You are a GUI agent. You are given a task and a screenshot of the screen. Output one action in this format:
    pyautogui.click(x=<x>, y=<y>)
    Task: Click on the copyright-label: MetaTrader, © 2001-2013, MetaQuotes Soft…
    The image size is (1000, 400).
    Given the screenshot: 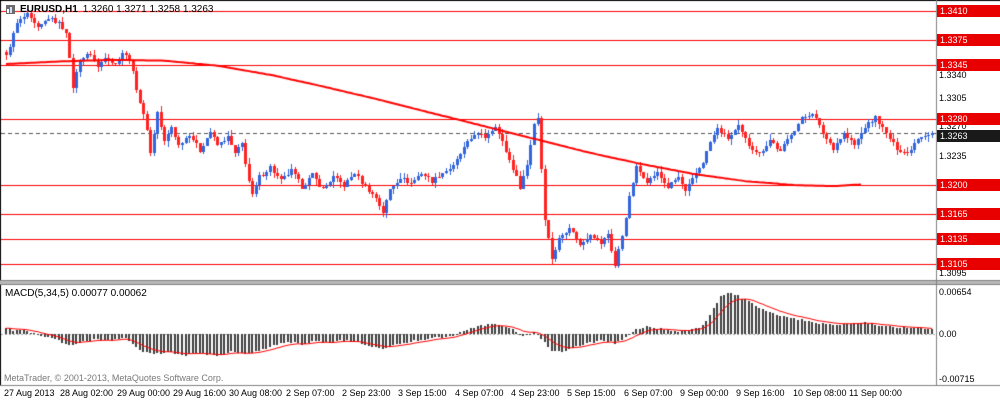 What is the action you would take?
    pyautogui.click(x=114, y=378)
    